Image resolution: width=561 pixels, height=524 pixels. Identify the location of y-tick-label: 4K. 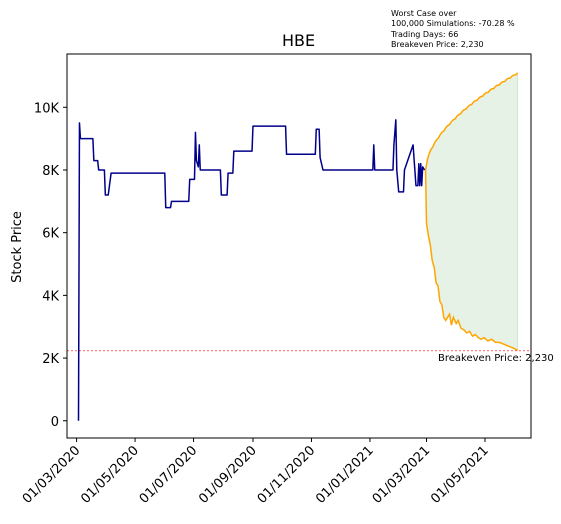
(50, 296).